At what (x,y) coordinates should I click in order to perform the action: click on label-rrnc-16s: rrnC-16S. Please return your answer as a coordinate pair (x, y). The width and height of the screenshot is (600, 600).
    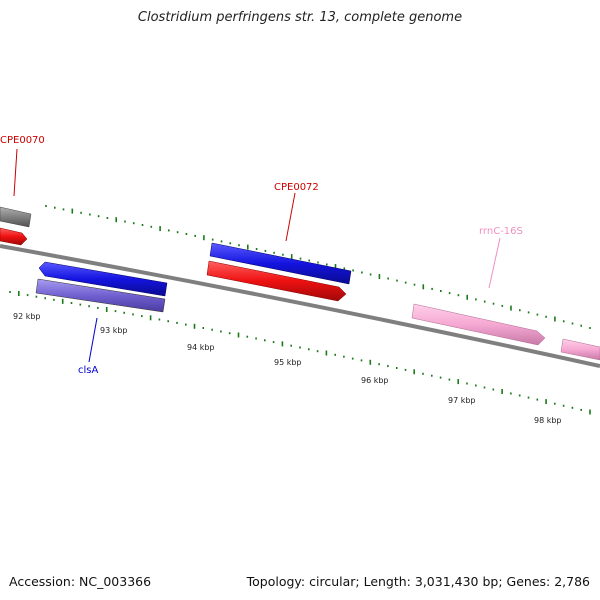
    Looking at the image, I should click on (501, 231).